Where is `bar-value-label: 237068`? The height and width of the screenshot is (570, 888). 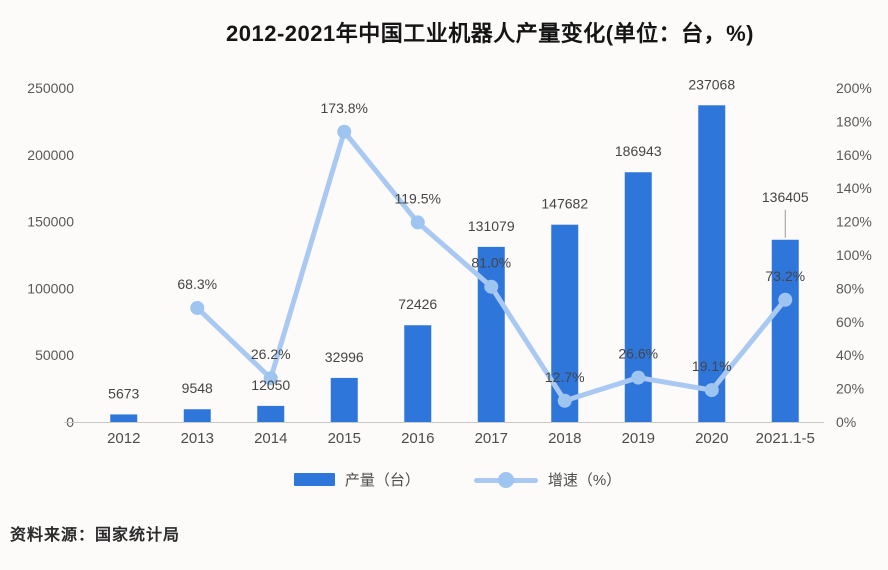 bar-value-label: 237068 is located at coordinates (711, 84).